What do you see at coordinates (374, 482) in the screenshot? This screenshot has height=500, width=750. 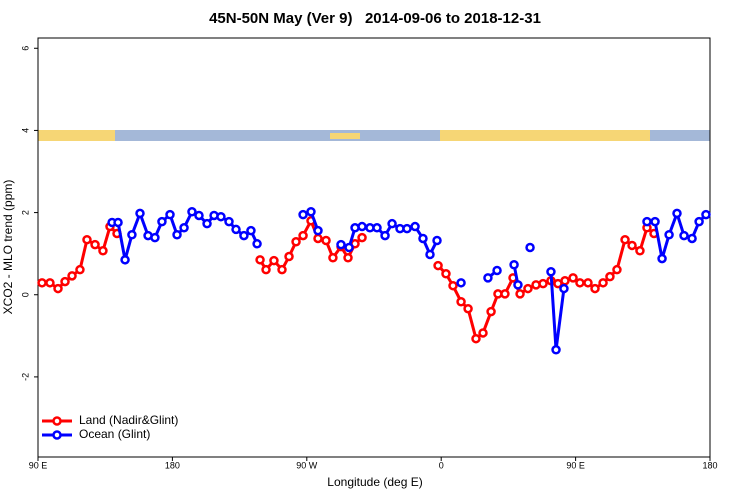 I see `x-axis-label: Longitude (deg E)` at bounding box center [374, 482].